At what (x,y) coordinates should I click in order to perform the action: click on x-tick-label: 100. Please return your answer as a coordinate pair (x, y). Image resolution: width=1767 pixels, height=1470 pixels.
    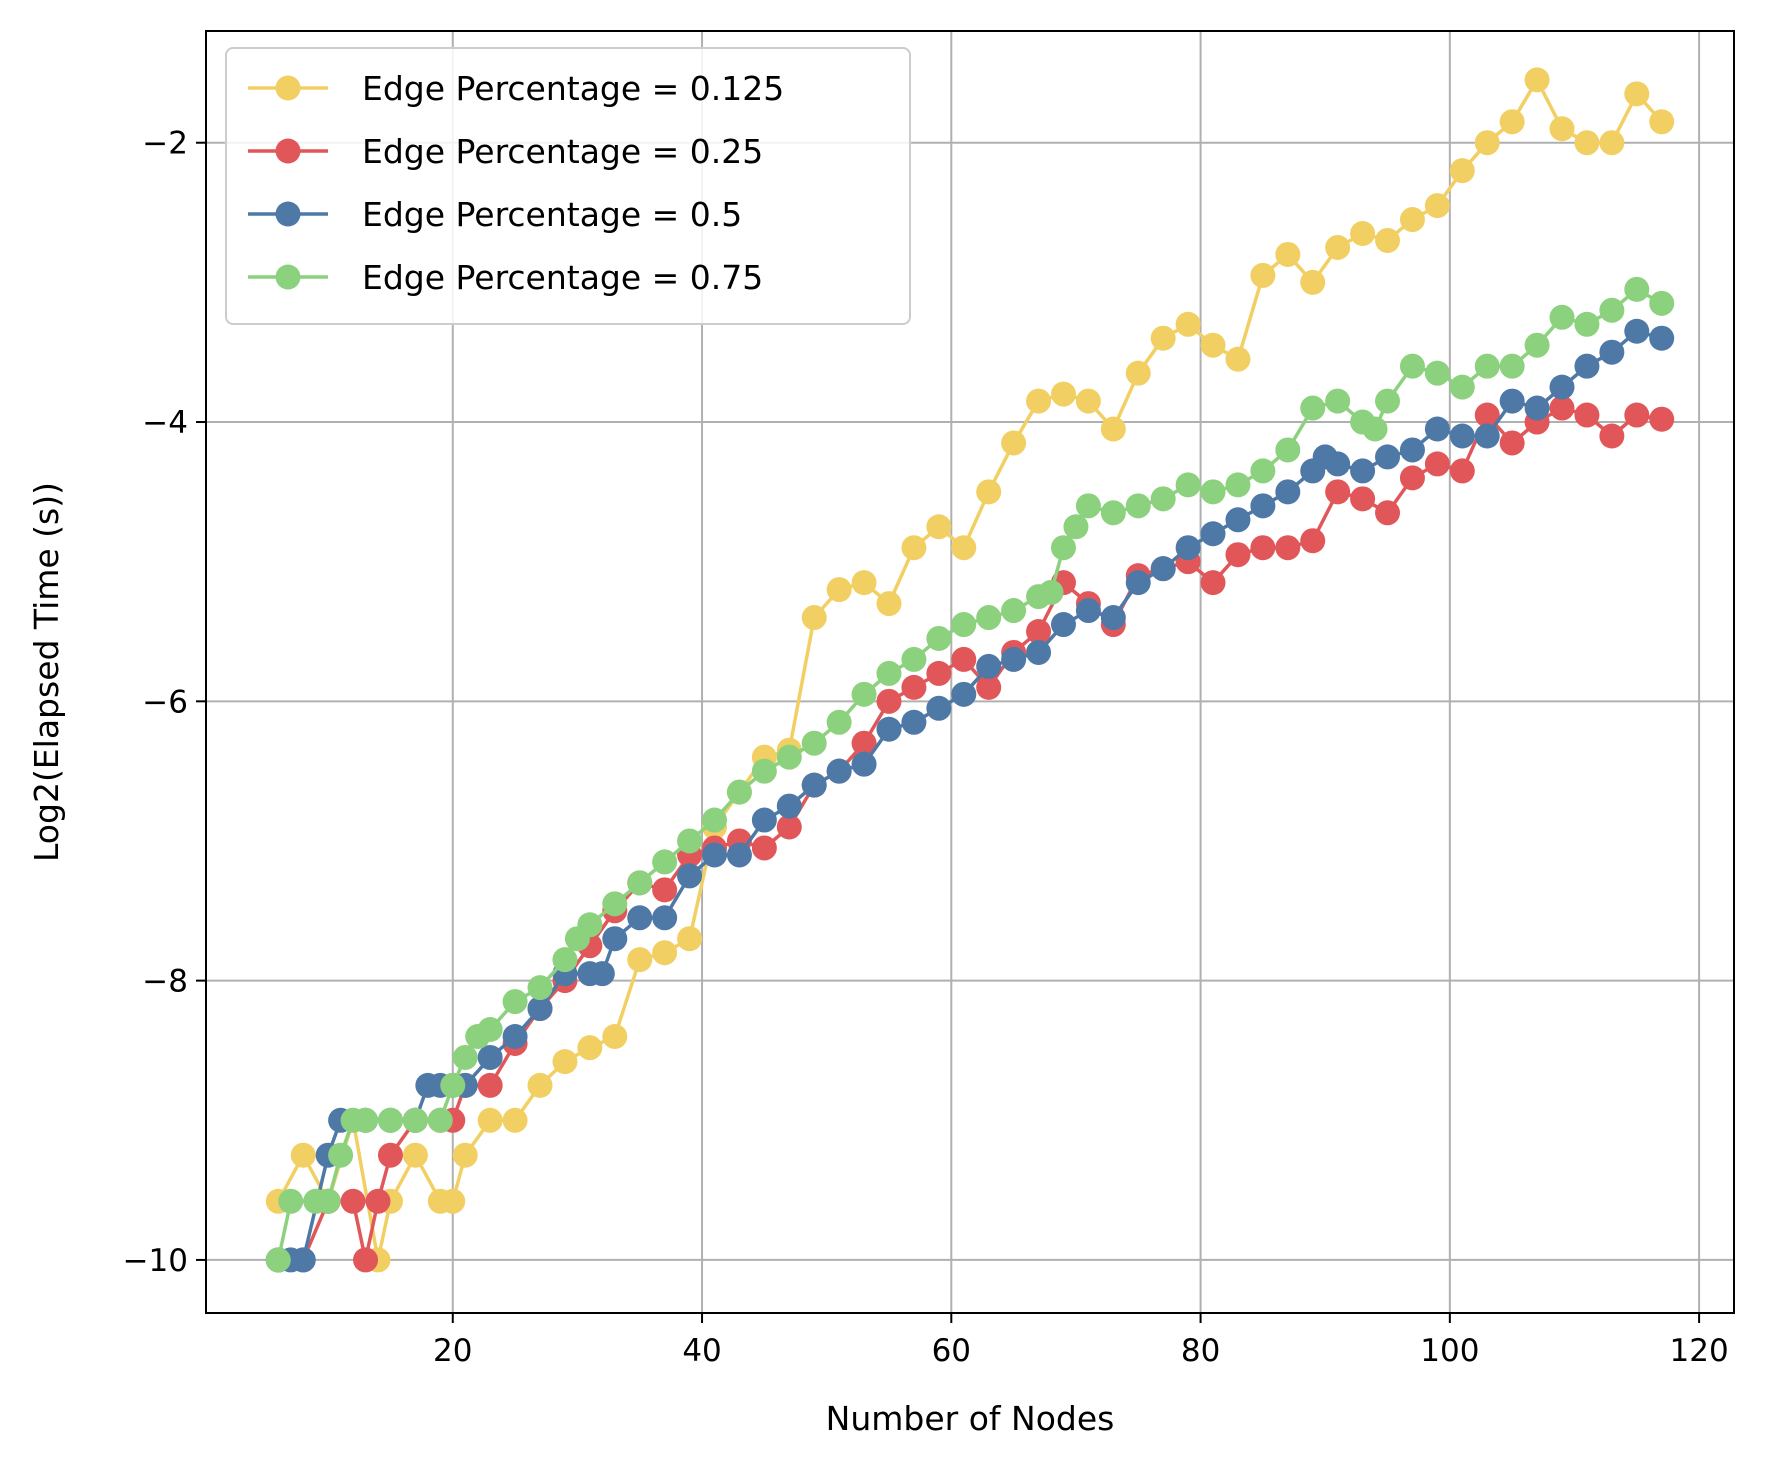
    Looking at the image, I should click on (1449, 1351).